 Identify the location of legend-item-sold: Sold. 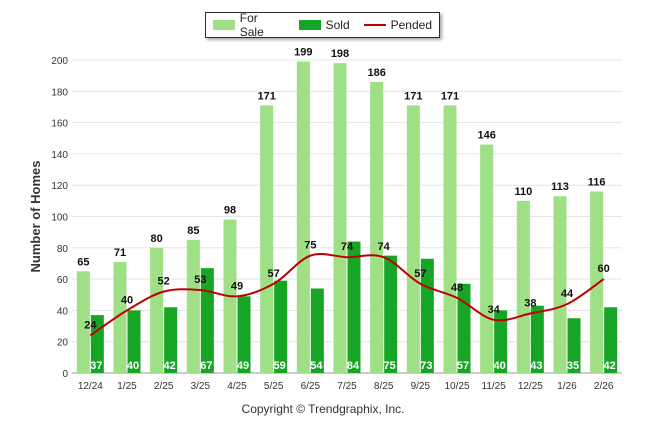
(324, 25).